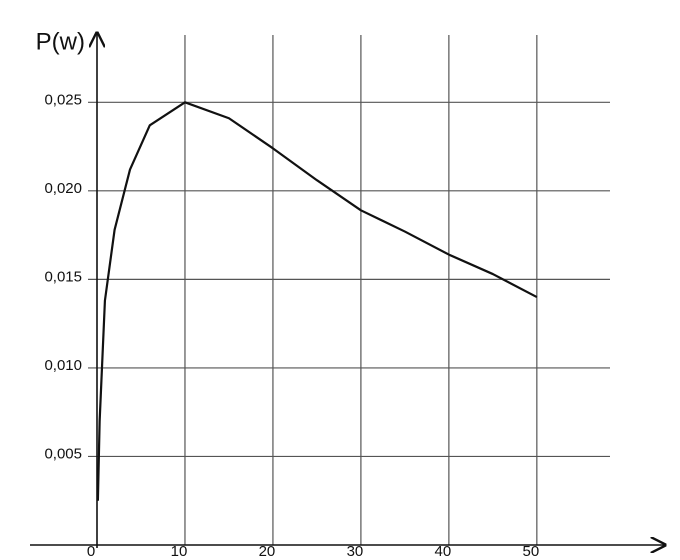 Image resolution: width=680 pixels, height=560 pixels. I want to click on y-tick-label: 0,020, so click(63, 188).